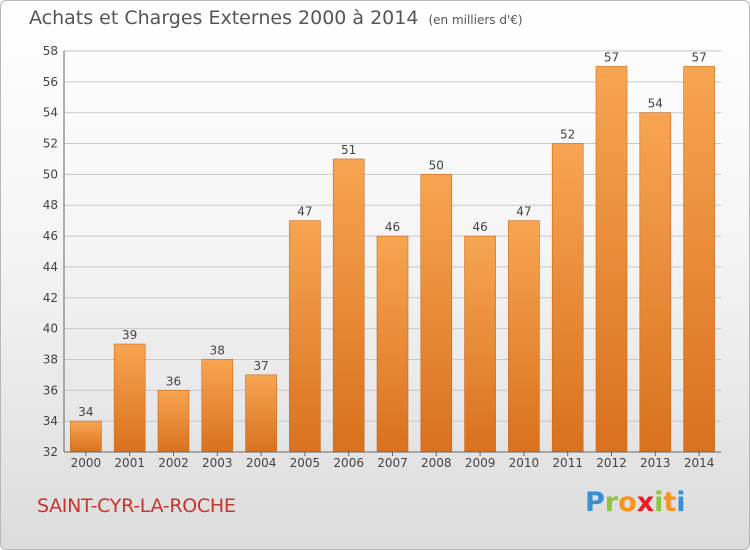 The image size is (750, 550). Describe the element at coordinates (436, 165) in the screenshot. I see `data-label: 50` at that location.